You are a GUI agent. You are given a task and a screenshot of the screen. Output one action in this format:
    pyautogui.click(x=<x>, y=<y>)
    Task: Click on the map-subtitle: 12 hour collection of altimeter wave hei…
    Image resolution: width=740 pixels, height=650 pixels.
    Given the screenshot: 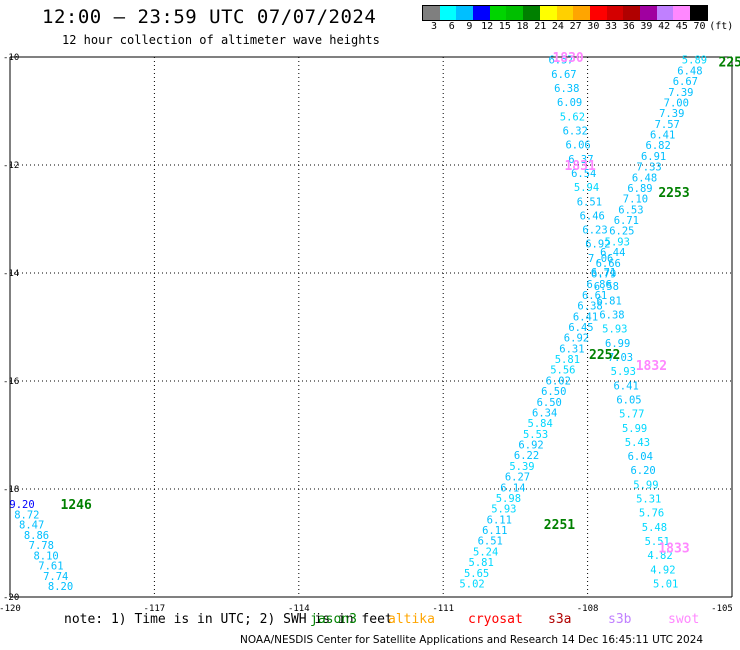 What is the action you would take?
    pyautogui.click(x=221, y=40)
    